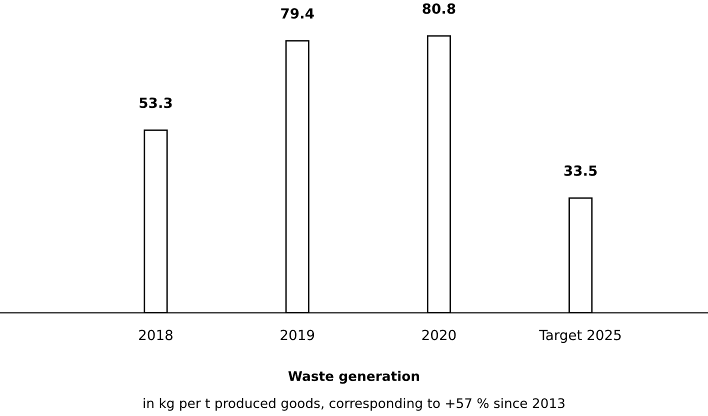 The width and height of the screenshot is (708, 416). What do you see at coordinates (297, 335) in the screenshot?
I see `x-tick-label: 2019` at bounding box center [297, 335].